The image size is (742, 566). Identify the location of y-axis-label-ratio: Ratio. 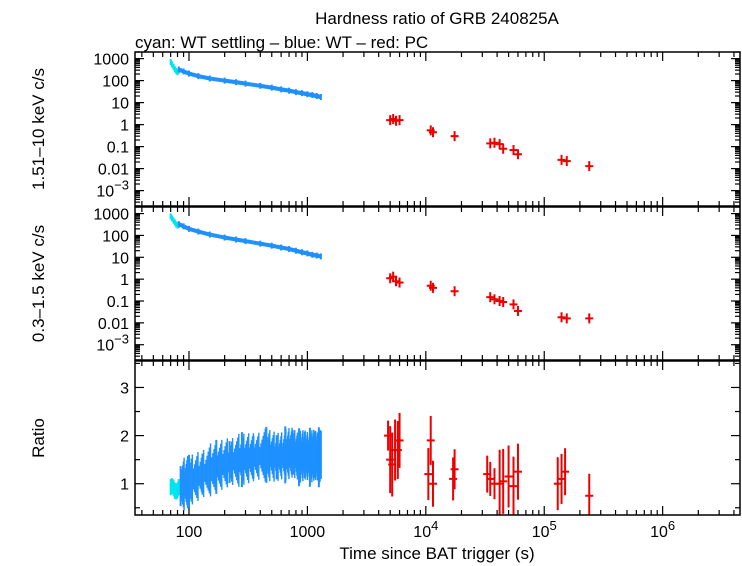
(38, 438).